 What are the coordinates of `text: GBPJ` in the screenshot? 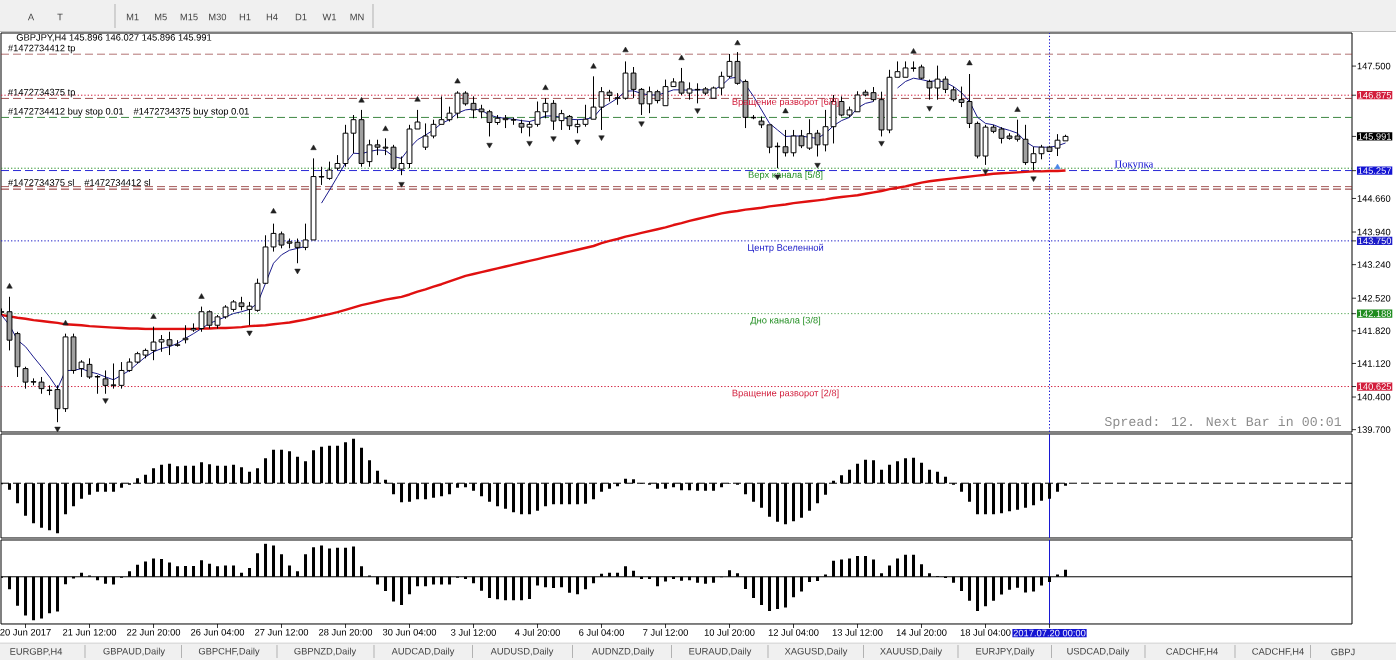 It's located at (1343, 652).